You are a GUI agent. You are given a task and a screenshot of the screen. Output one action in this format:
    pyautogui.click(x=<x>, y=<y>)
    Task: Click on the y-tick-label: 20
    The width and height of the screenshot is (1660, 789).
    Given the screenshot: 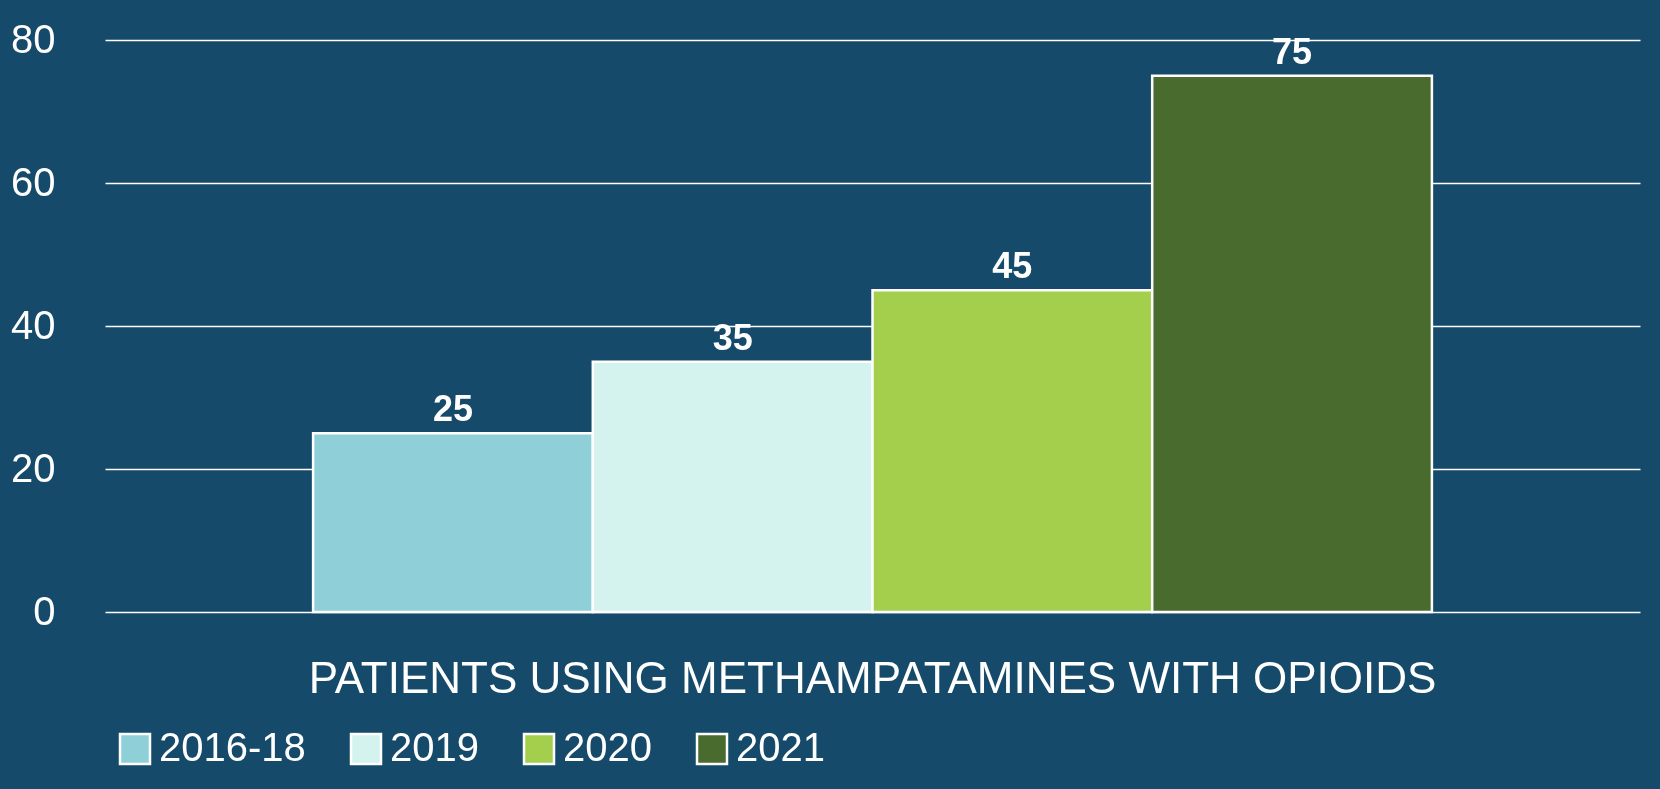 What is the action you would take?
    pyautogui.click(x=33, y=467)
    